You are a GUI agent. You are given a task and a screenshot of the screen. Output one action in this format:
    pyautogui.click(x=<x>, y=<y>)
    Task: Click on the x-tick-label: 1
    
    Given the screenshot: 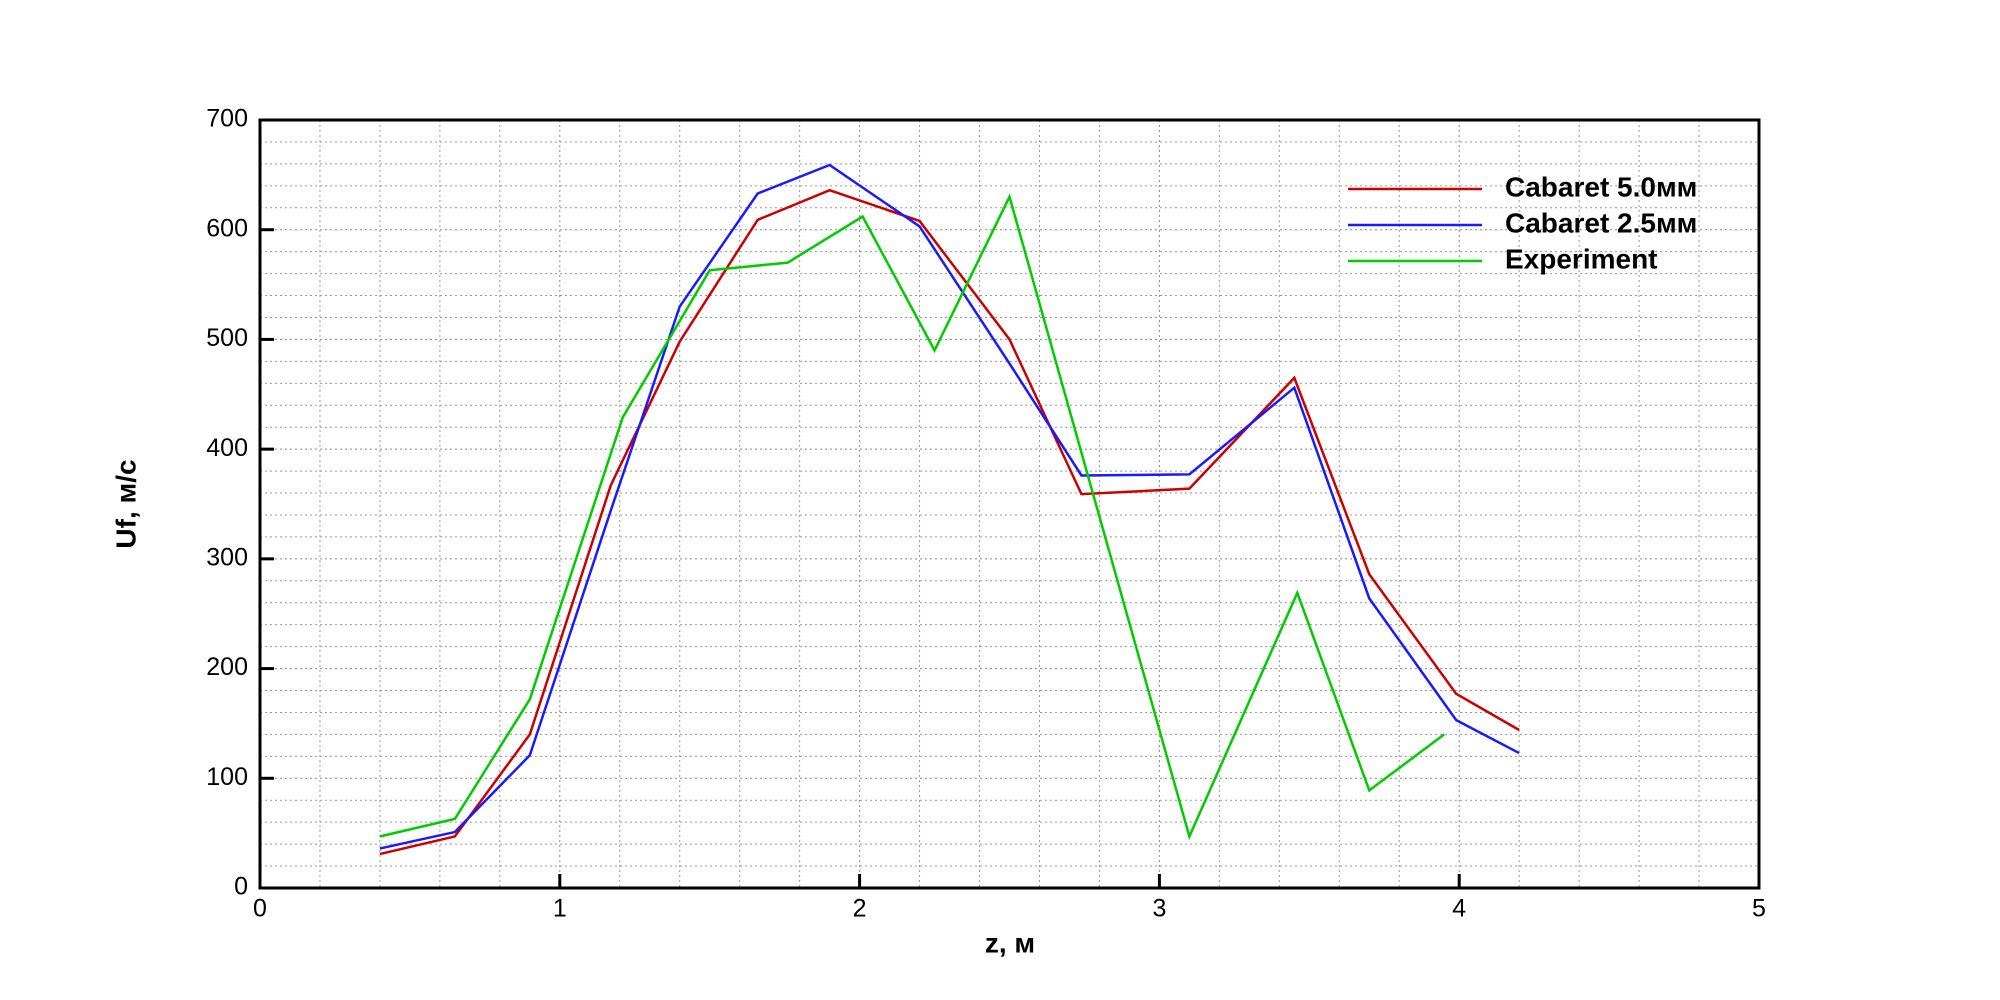 What is the action you would take?
    pyautogui.click(x=560, y=909)
    